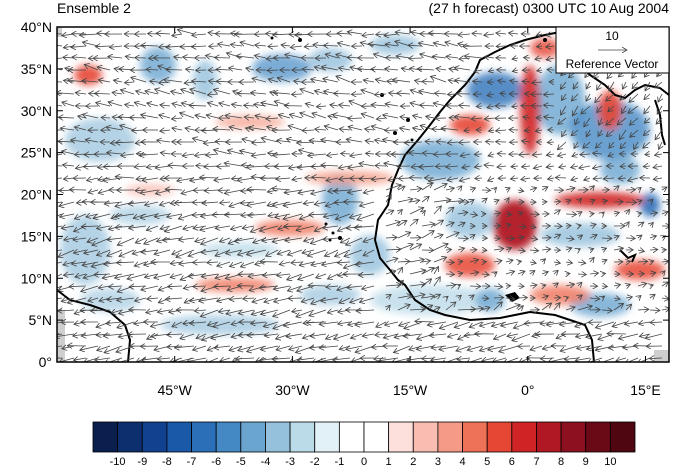  What do you see at coordinates (241, 462) in the screenshot?
I see `colorbar-label: -5` at bounding box center [241, 462].